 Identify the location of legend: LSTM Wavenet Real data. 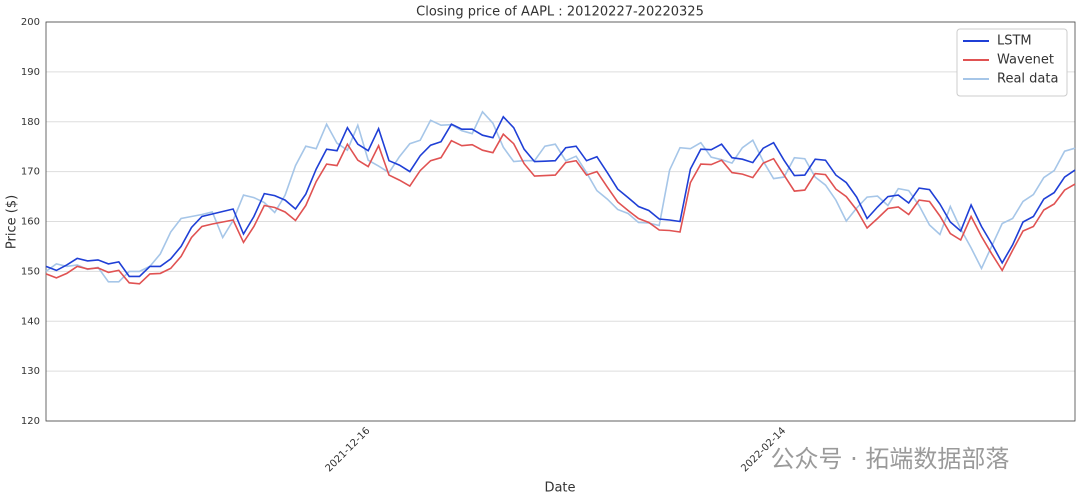
(1012, 62).